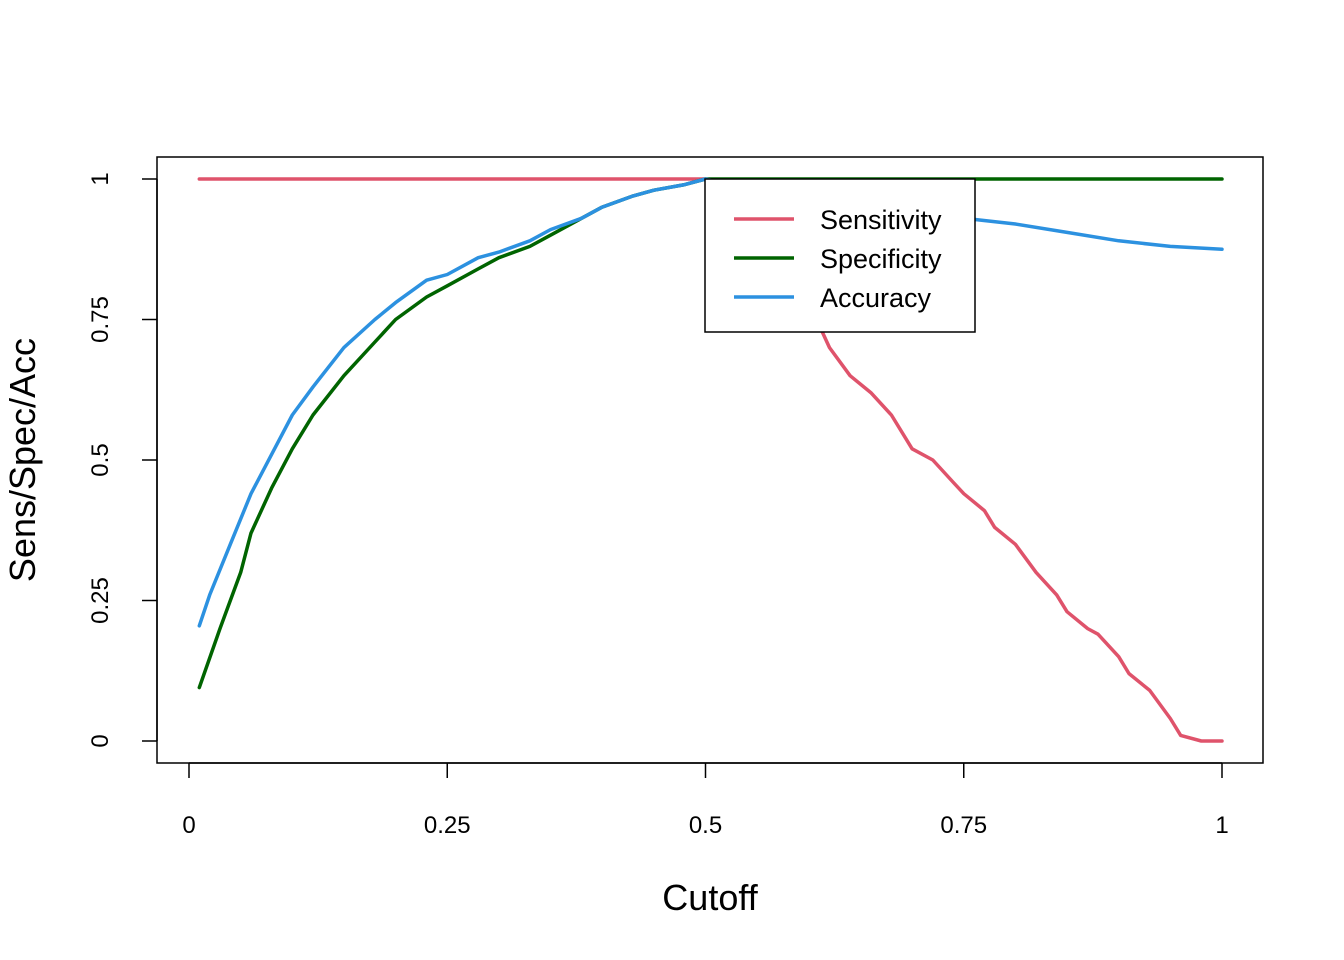  What do you see at coordinates (1221, 825) in the screenshot?
I see `x-tick-label: 1` at bounding box center [1221, 825].